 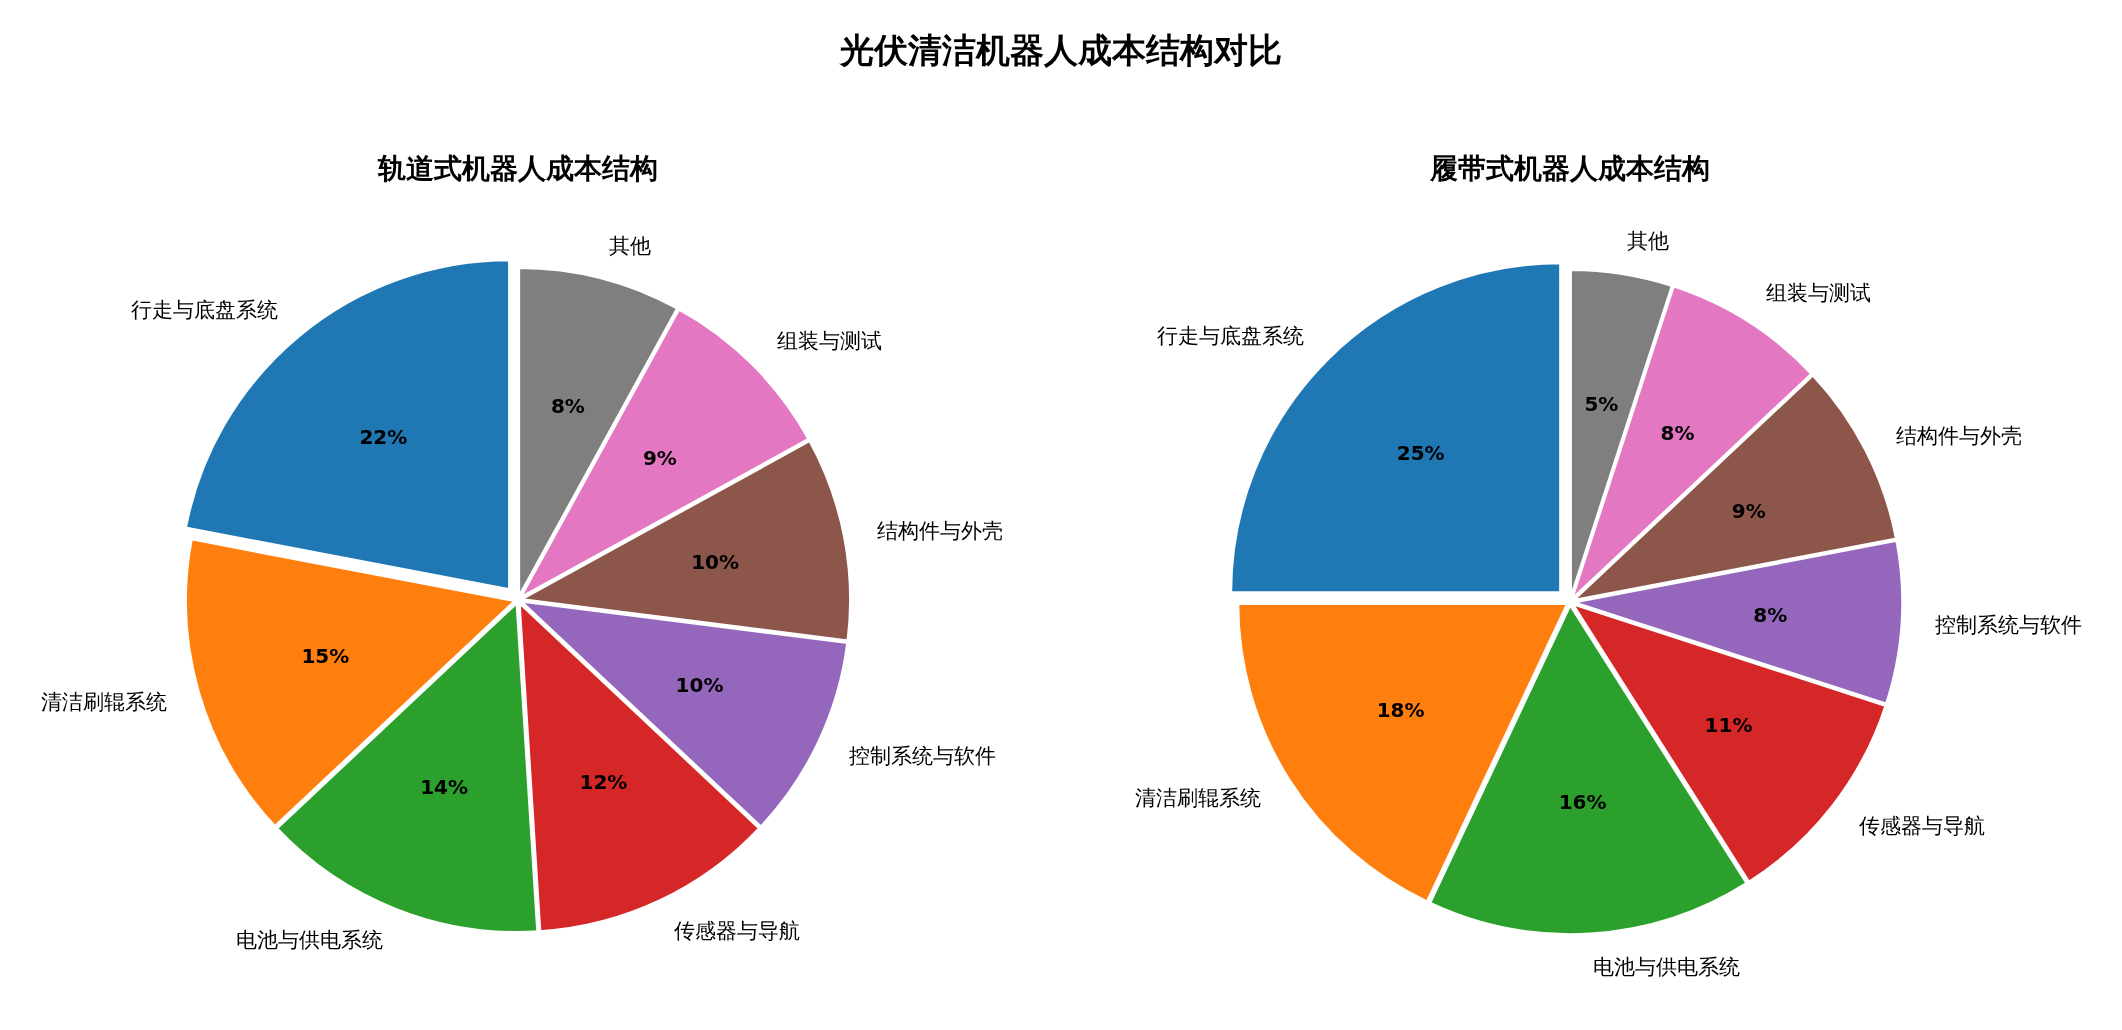 I want to click on chart-subtitle: 履带式机器人成本结构, so click(x=1569, y=168).